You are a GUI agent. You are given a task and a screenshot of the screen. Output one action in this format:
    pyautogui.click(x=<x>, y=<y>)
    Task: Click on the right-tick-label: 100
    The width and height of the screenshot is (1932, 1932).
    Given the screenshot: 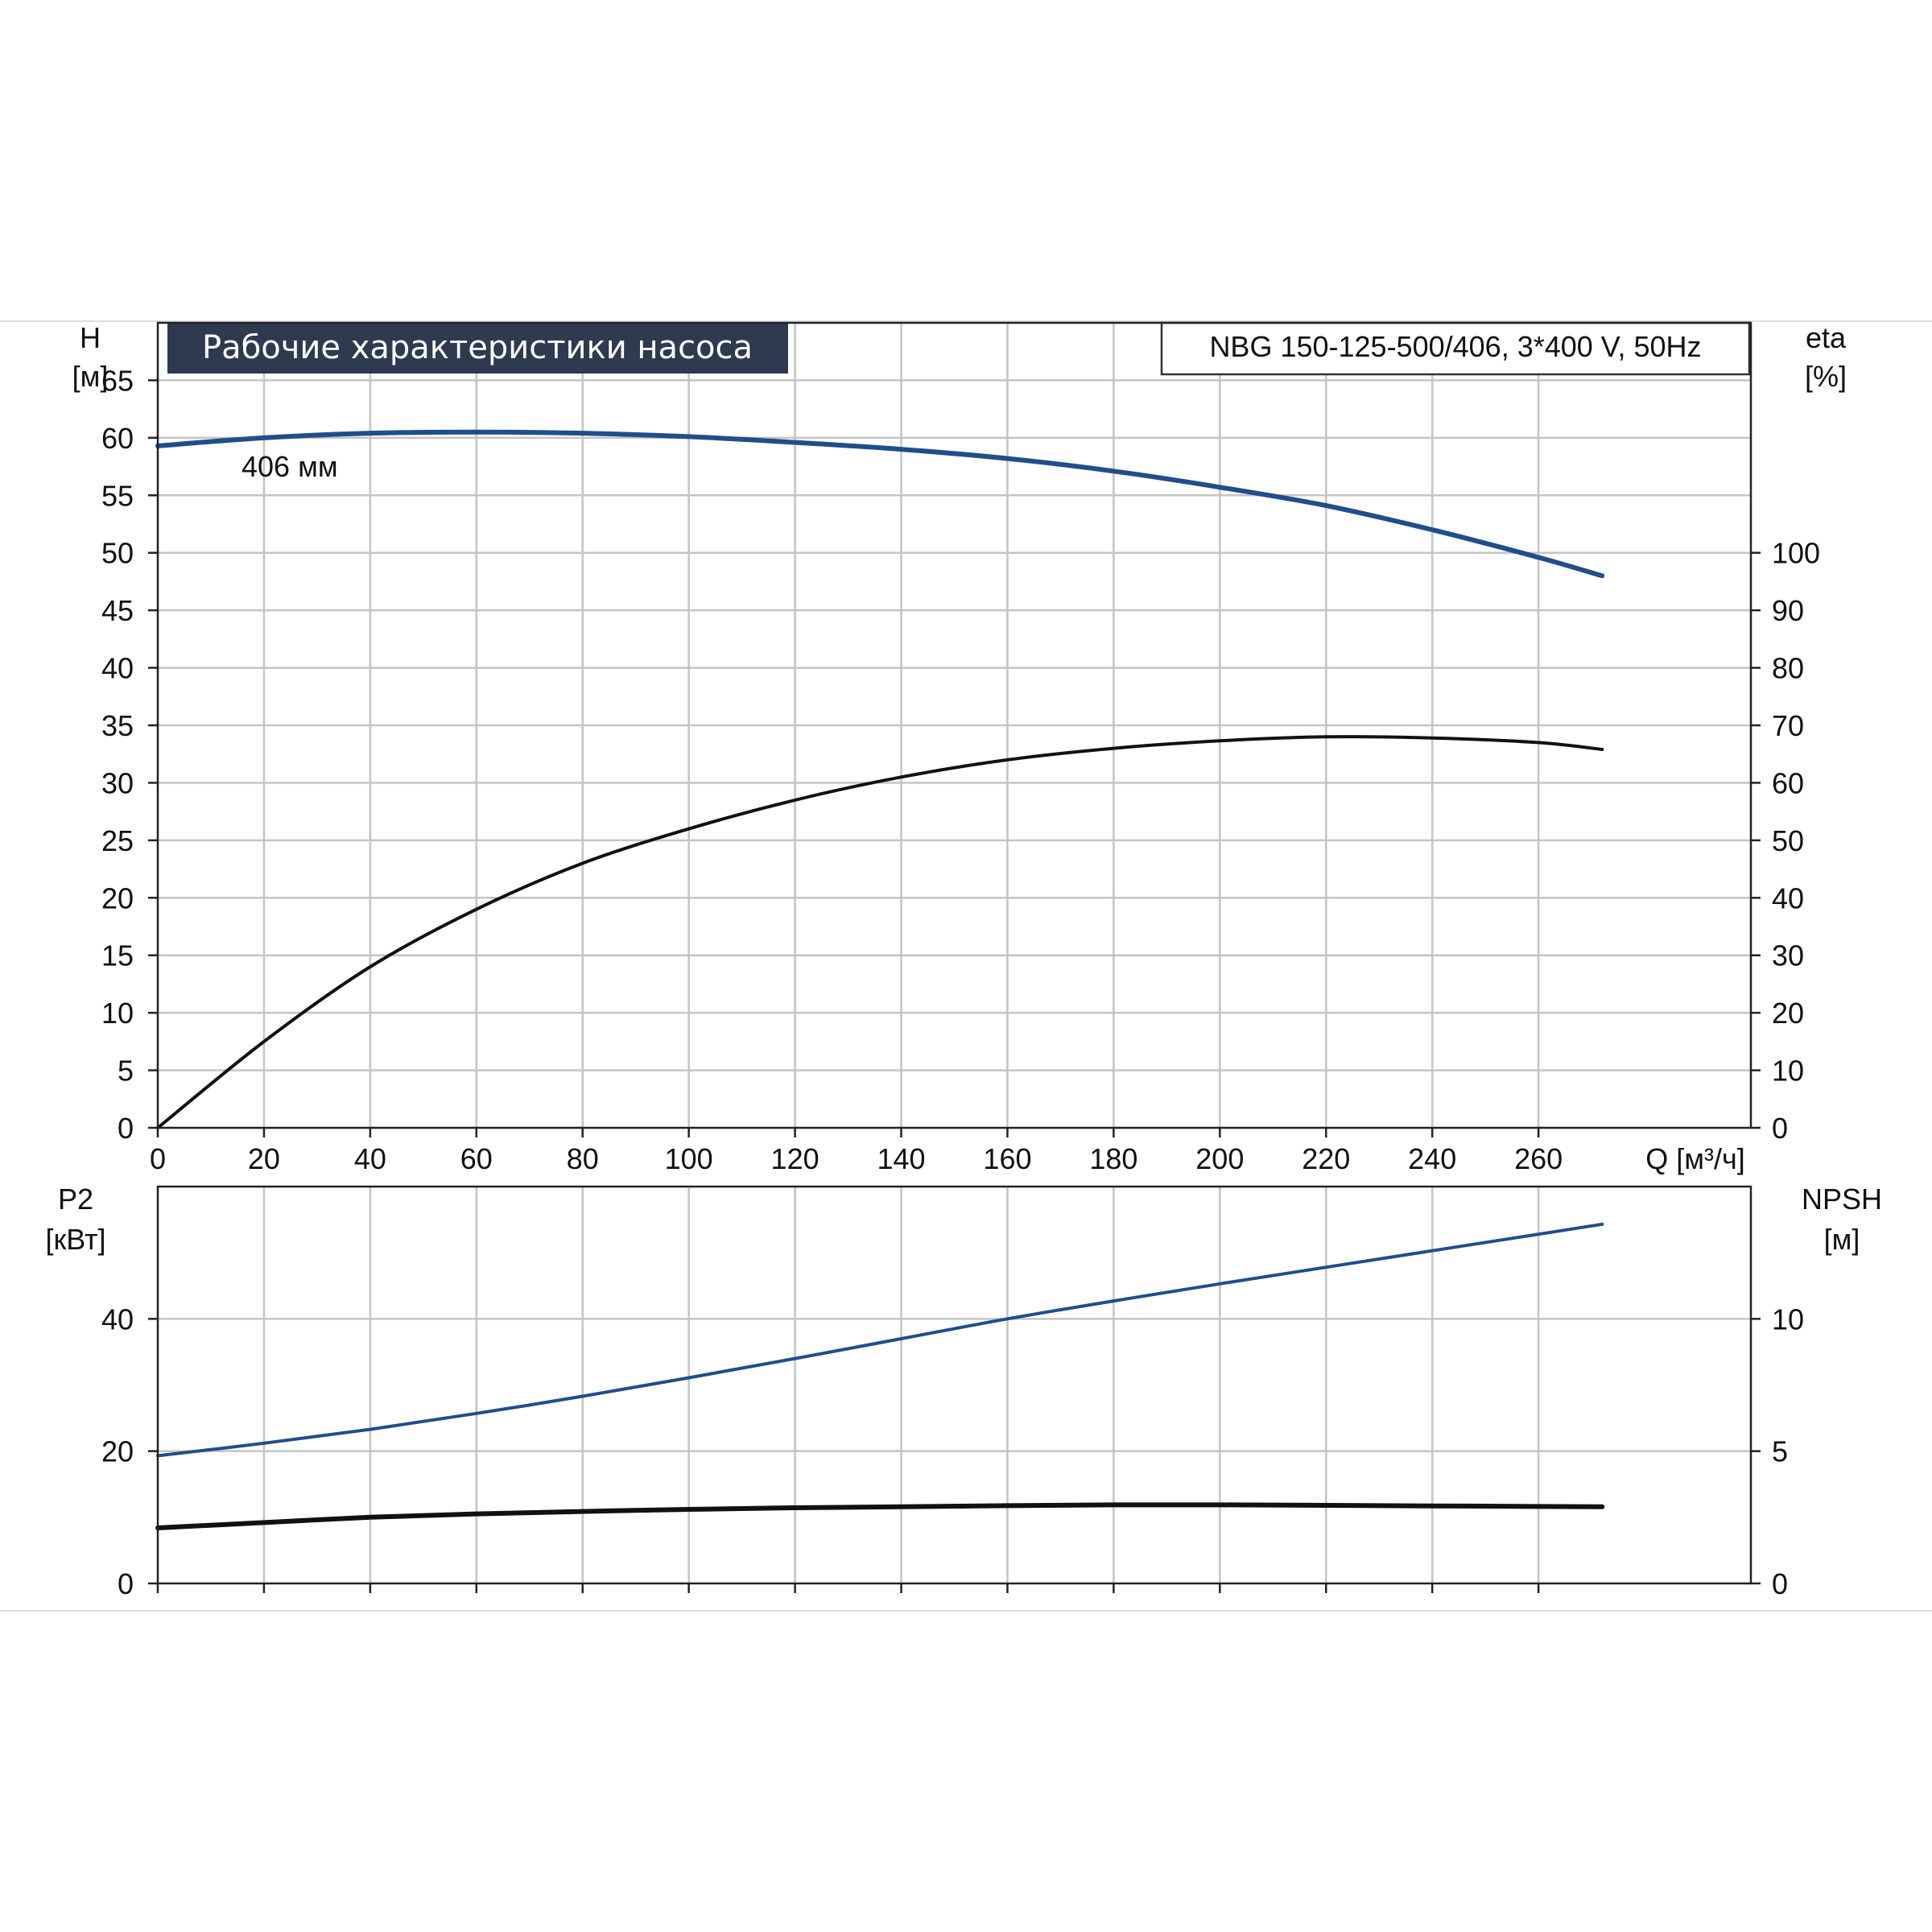 What is the action you would take?
    pyautogui.click(x=1796, y=553)
    